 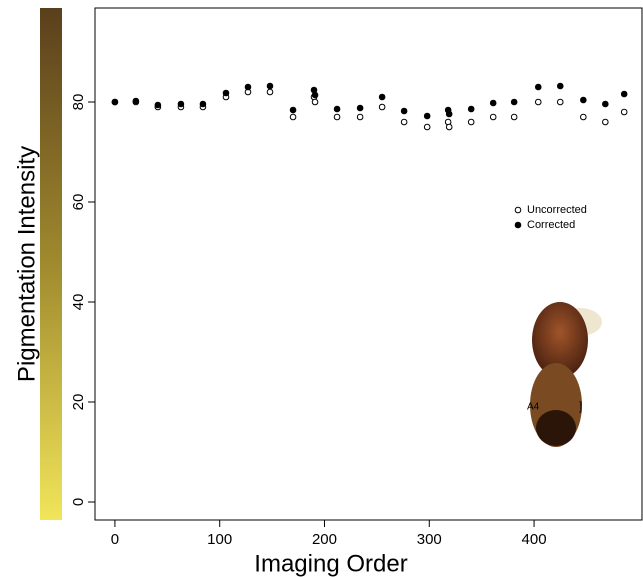 What do you see at coordinates (551, 225) in the screenshot?
I see `legend-label: Corrected` at bounding box center [551, 225].